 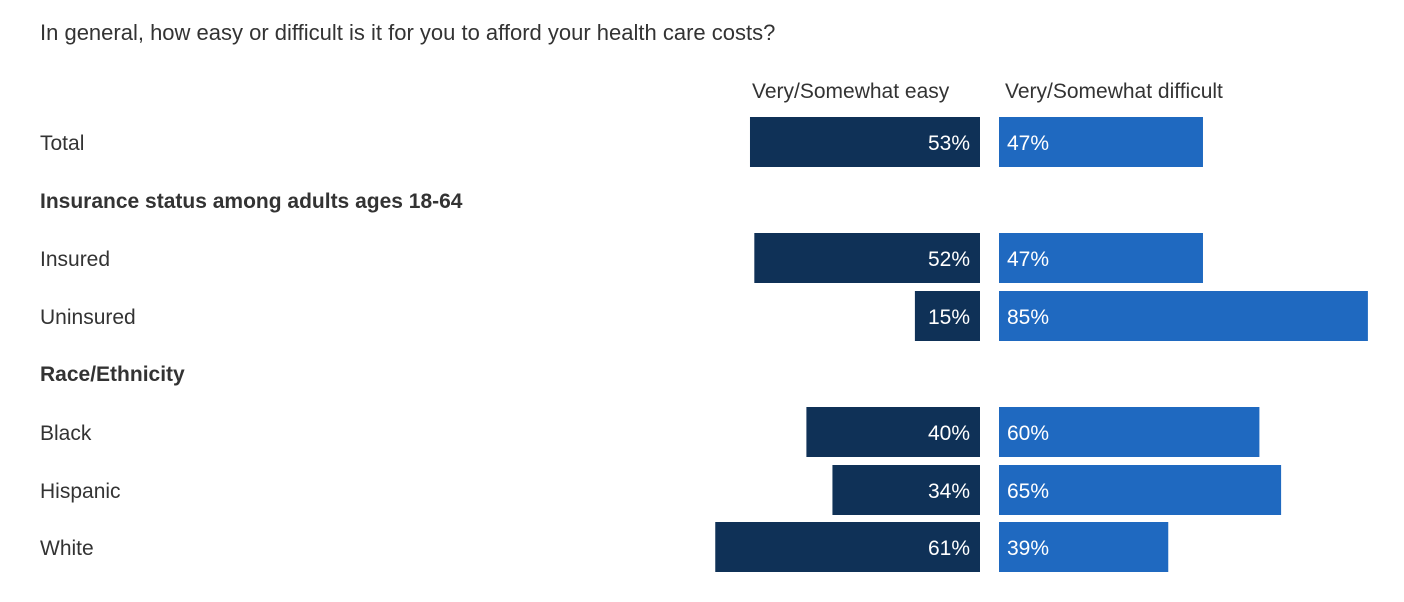 What do you see at coordinates (75, 259) in the screenshot?
I see `row-label: Insured` at bounding box center [75, 259].